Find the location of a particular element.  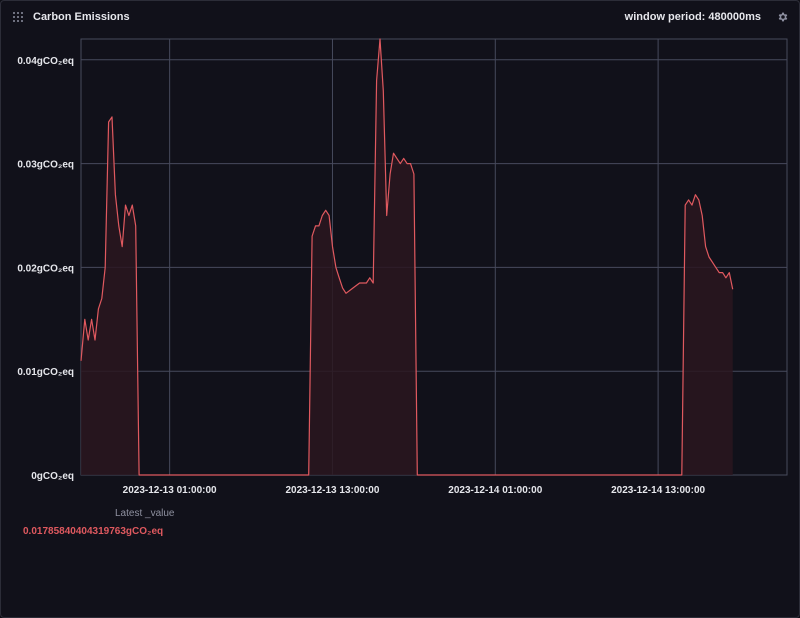

x-tick-label: 2023-12-13 01:00:00 is located at coordinates (170, 490).